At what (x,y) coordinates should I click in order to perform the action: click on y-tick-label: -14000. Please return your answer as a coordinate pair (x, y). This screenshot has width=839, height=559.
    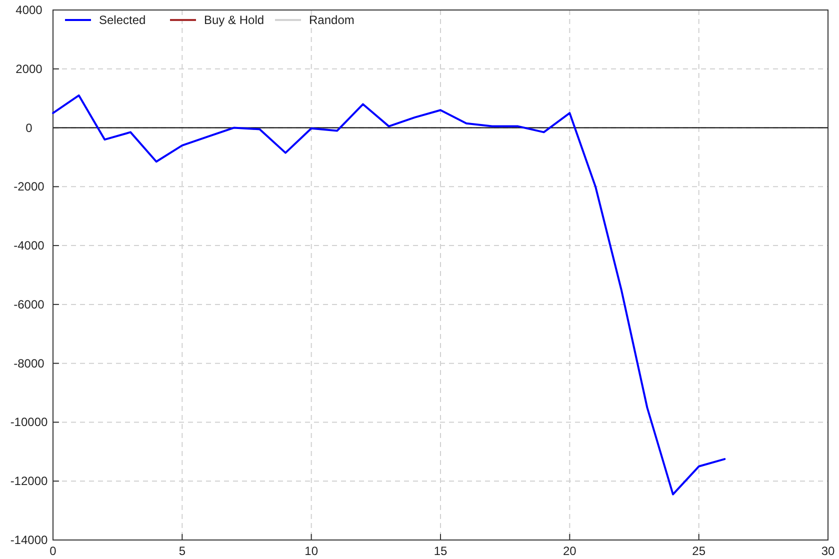
    Looking at the image, I should click on (29, 540).